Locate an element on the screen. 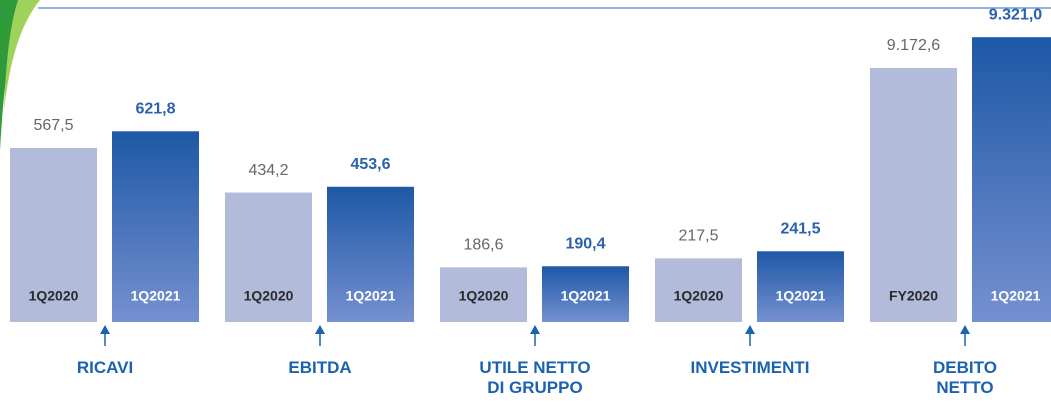 Image resolution: width=1051 pixels, height=403 pixels. value-label: 453,6 is located at coordinates (370, 164).